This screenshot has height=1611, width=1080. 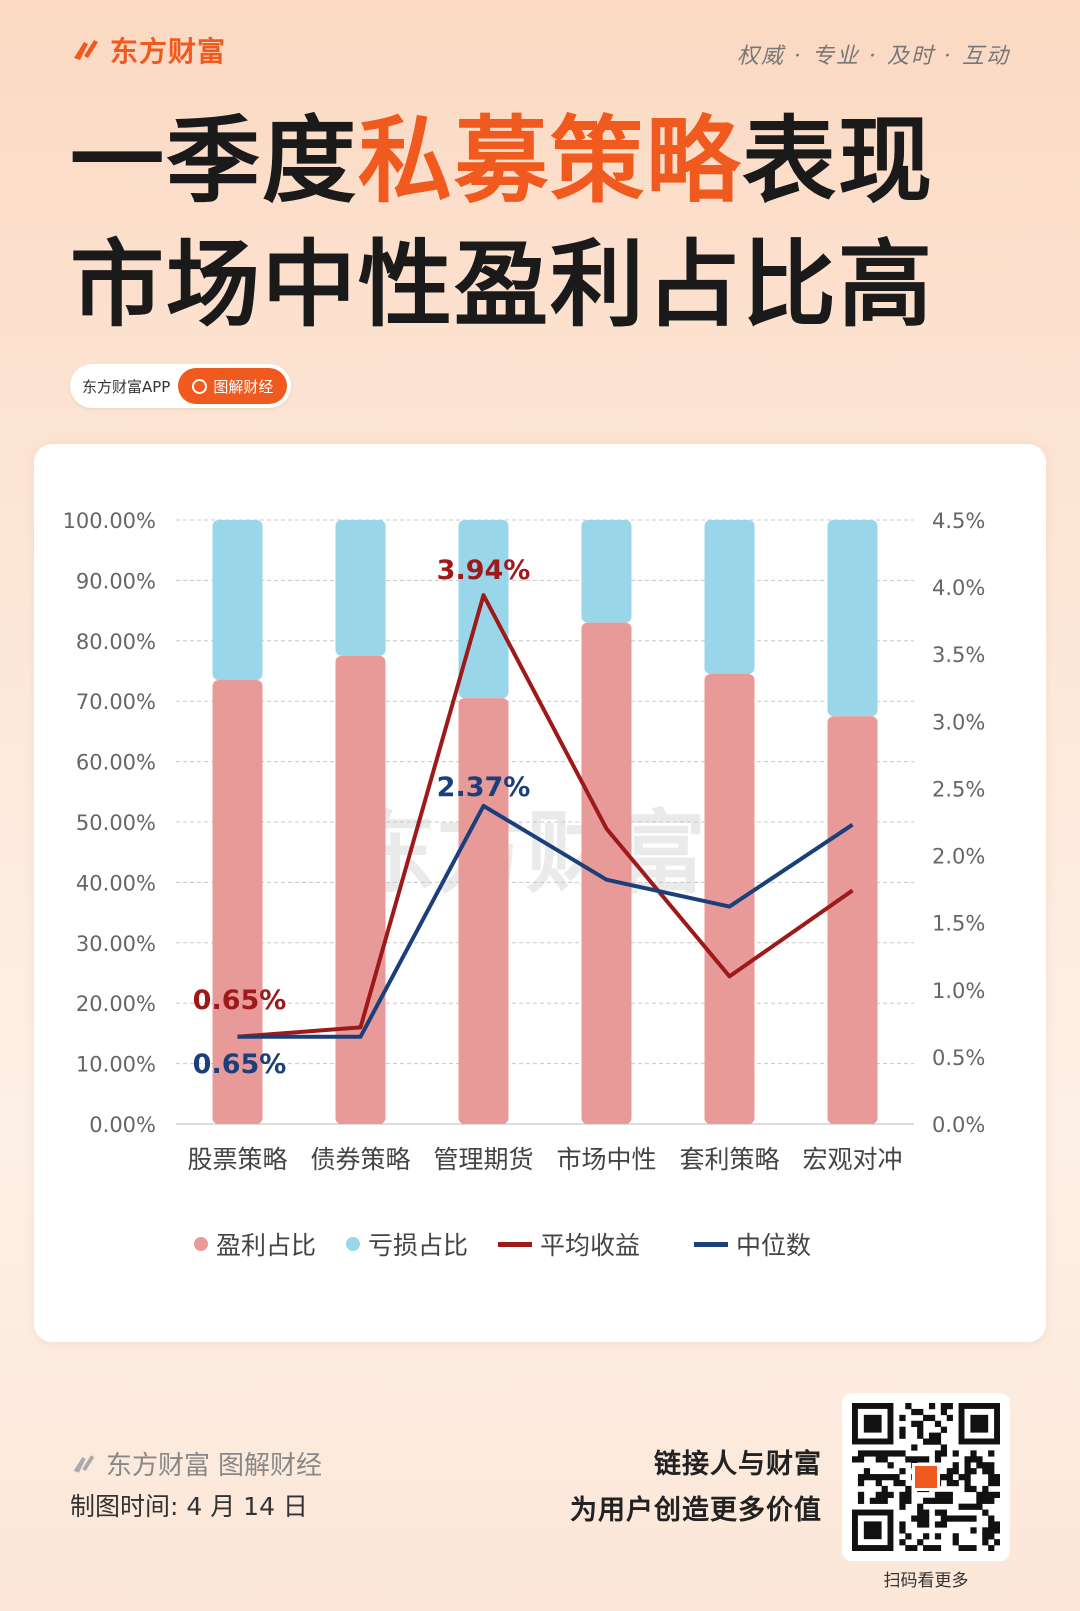 I want to click on footer-date: 制图时间: 4 月 14 日, so click(x=189, y=1506).